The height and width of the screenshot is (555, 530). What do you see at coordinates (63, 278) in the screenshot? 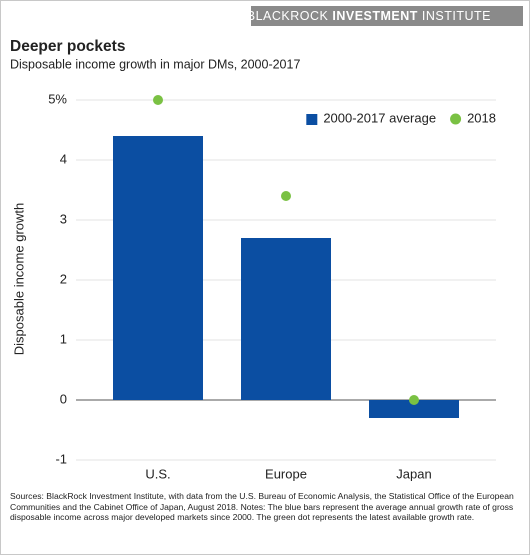
I see `y-tick-label: 2` at bounding box center [63, 278].